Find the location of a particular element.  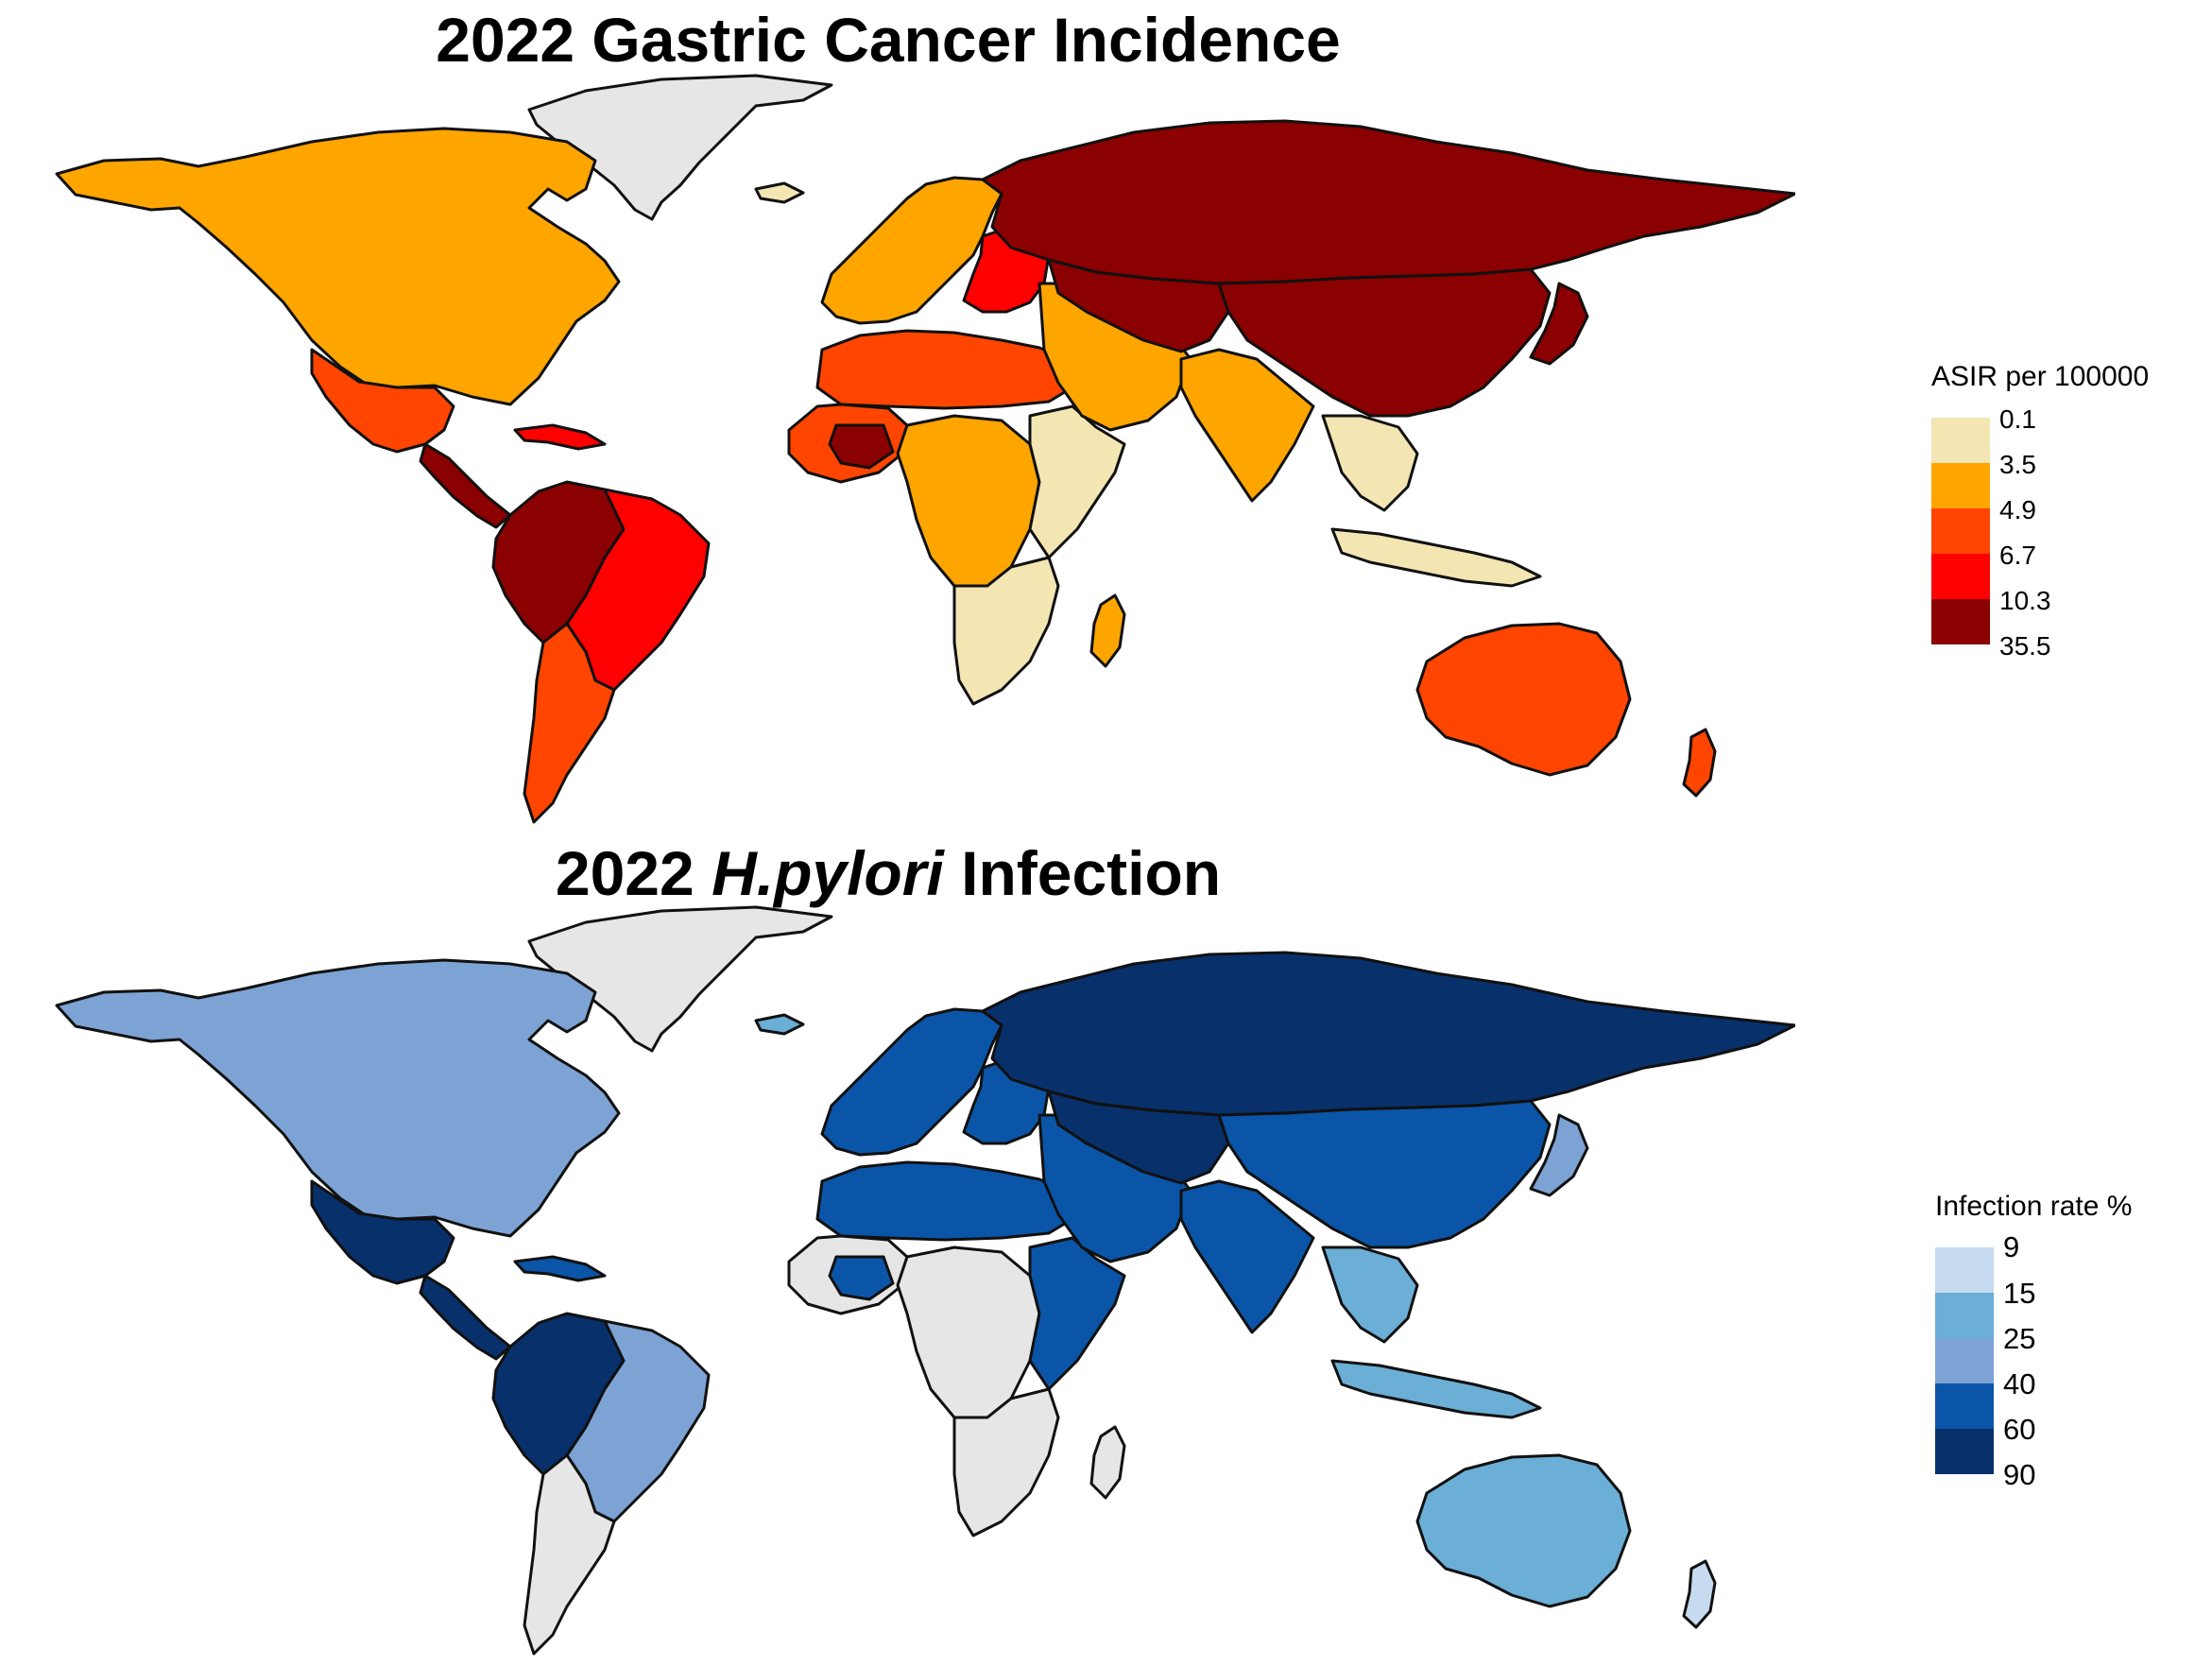

legend-label-1: 0.1 is located at coordinates (2017, 419).